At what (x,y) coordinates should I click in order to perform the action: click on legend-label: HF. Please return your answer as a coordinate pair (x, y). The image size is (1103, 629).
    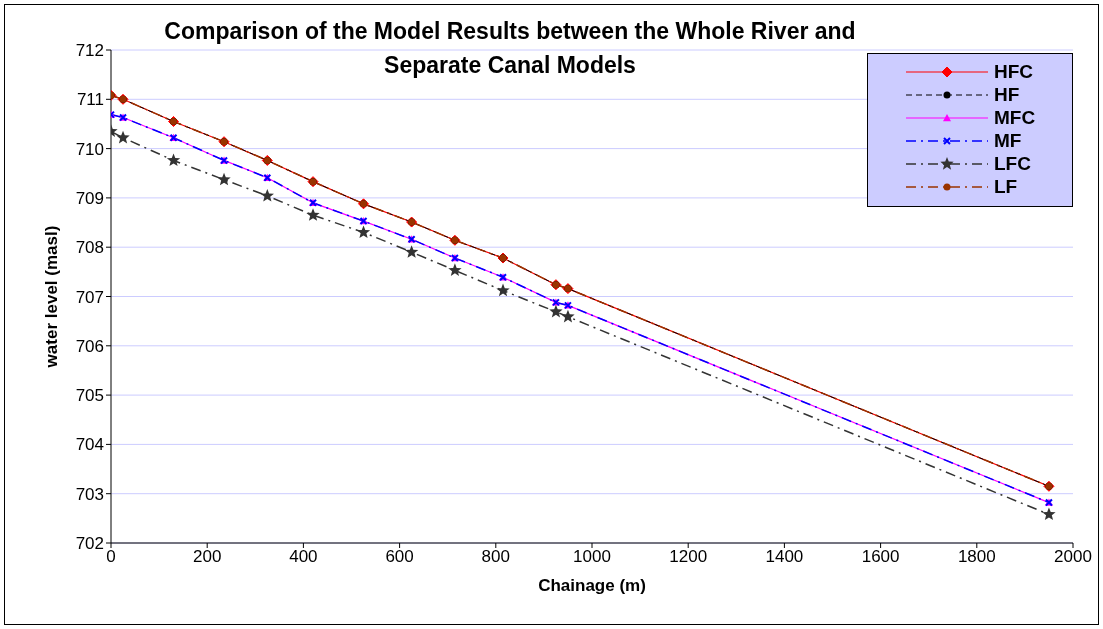
    Looking at the image, I should click on (1007, 94).